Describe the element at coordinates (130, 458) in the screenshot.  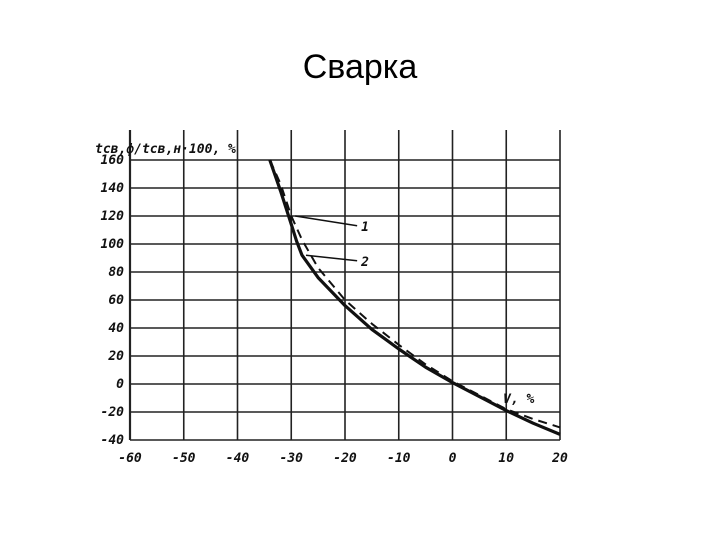
I see `x-tick-label: -60` at that location.